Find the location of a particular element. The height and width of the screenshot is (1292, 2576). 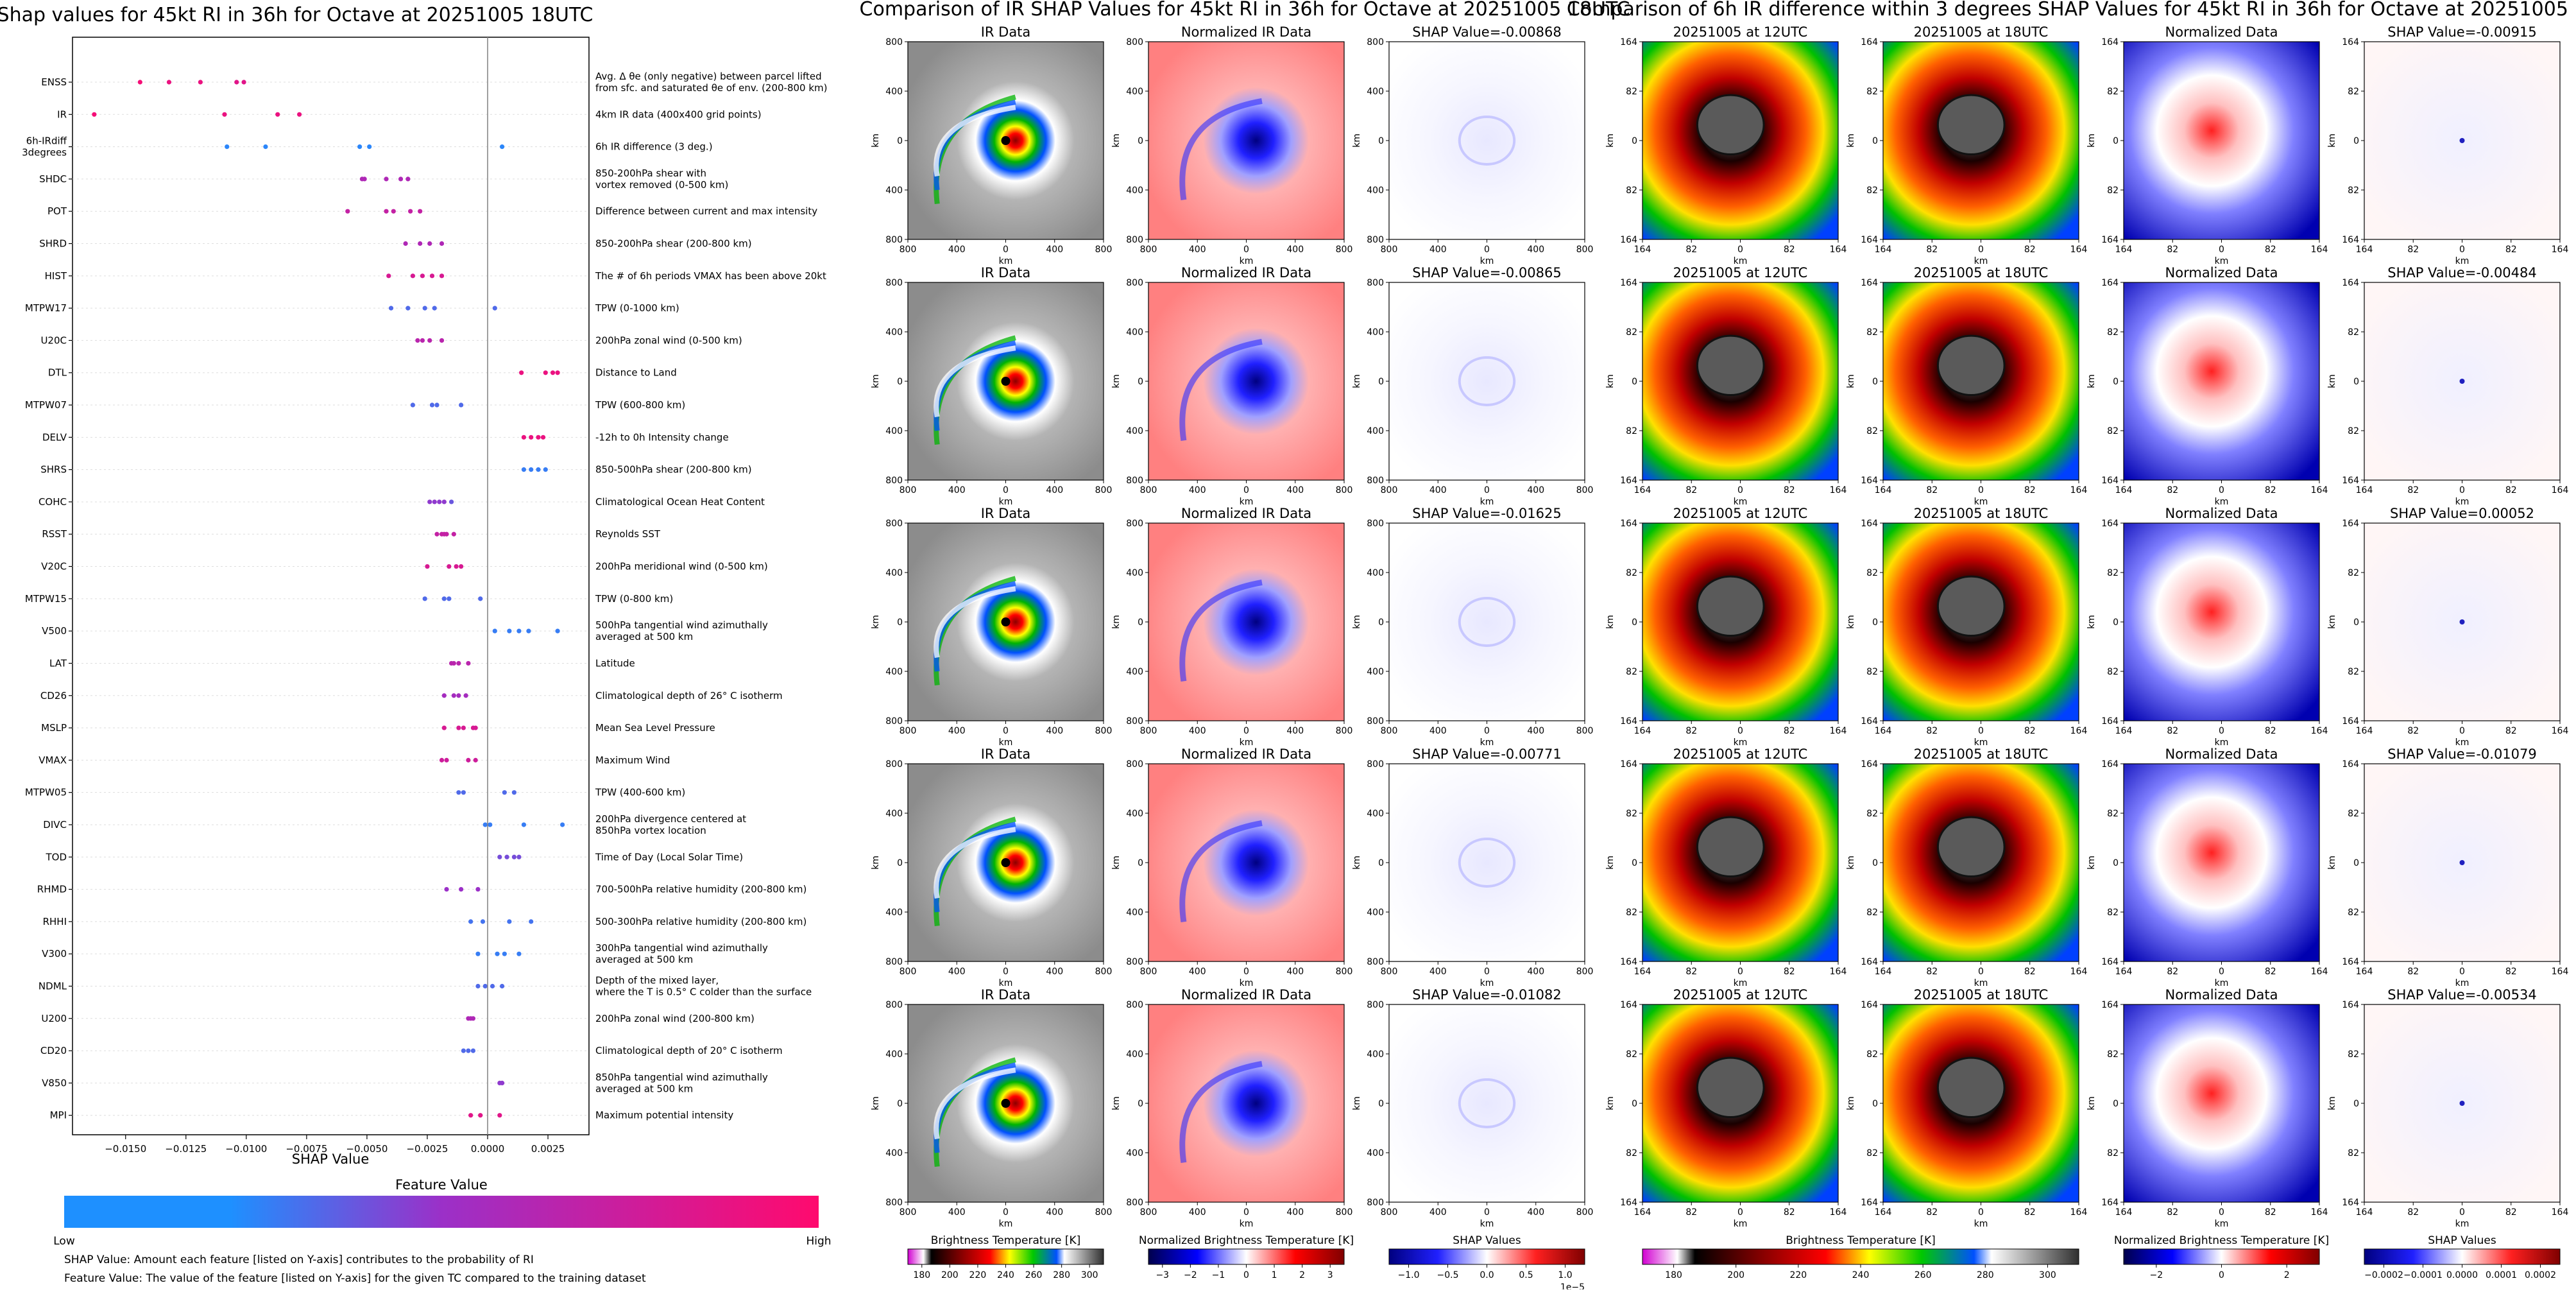

colorbar-tick-label: −1 is located at coordinates (1218, 1275).